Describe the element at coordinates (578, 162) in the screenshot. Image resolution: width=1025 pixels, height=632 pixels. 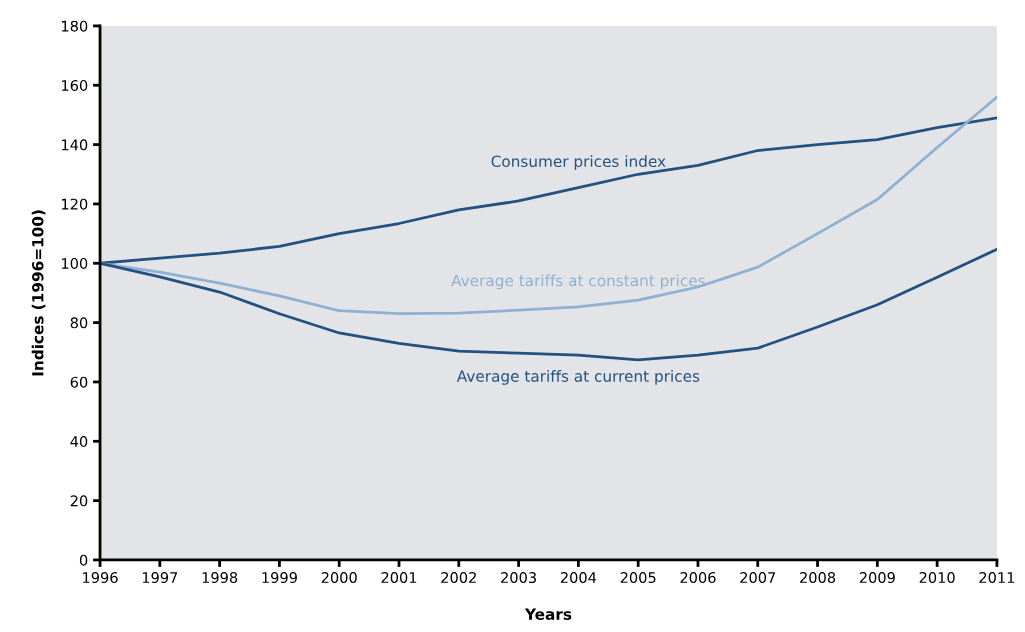
I see `series-label: Consumer prices index` at that location.